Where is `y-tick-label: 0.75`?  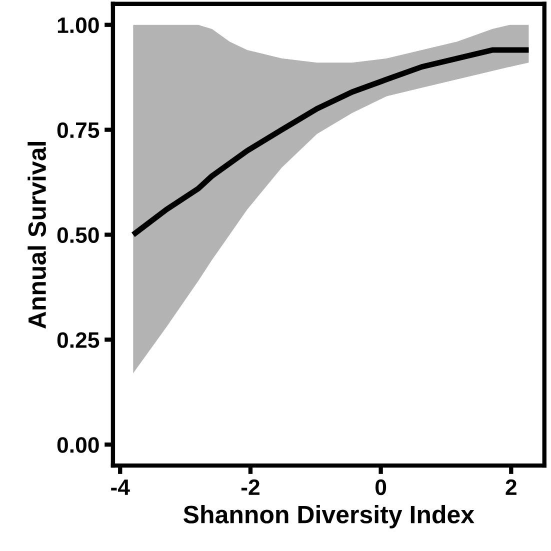
y-tick-label: 0.75 is located at coordinates (78, 130).